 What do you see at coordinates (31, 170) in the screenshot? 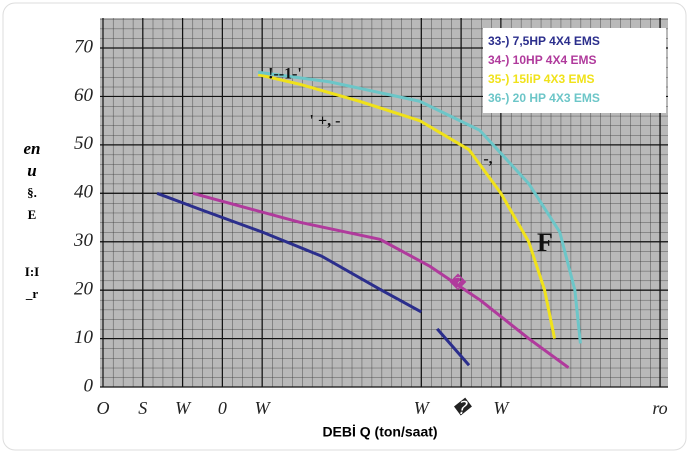
I see `y-axis-label: u` at bounding box center [31, 170].